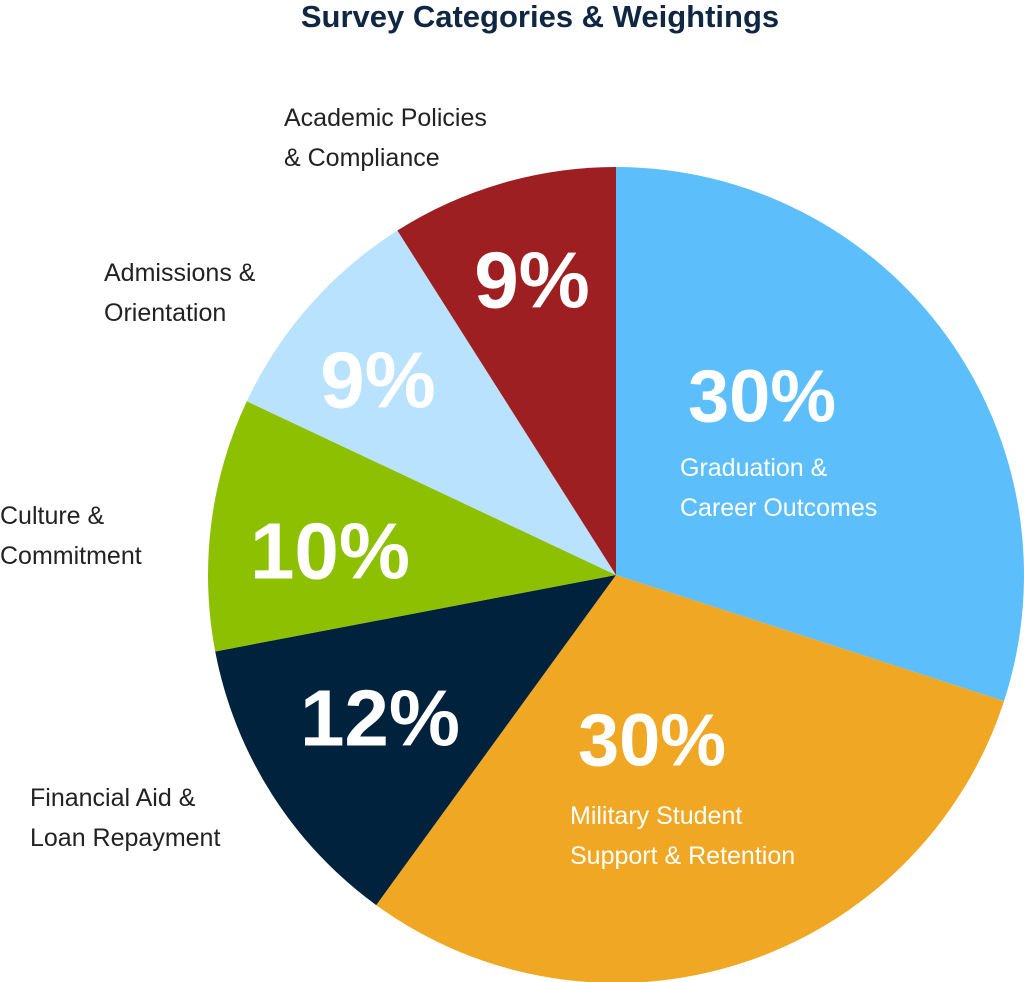  I want to click on pie-slice-category-label-line: Culture &, so click(52, 516).